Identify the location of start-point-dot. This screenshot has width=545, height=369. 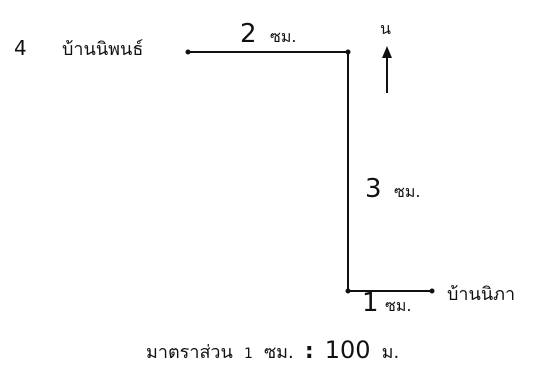
(188, 52).